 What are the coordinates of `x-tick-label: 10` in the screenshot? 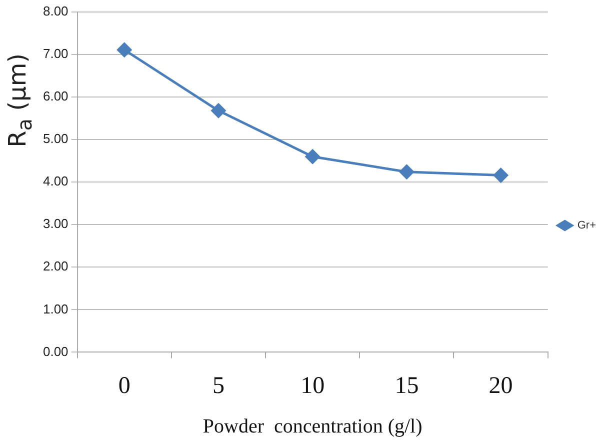 It's located at (312, 385).